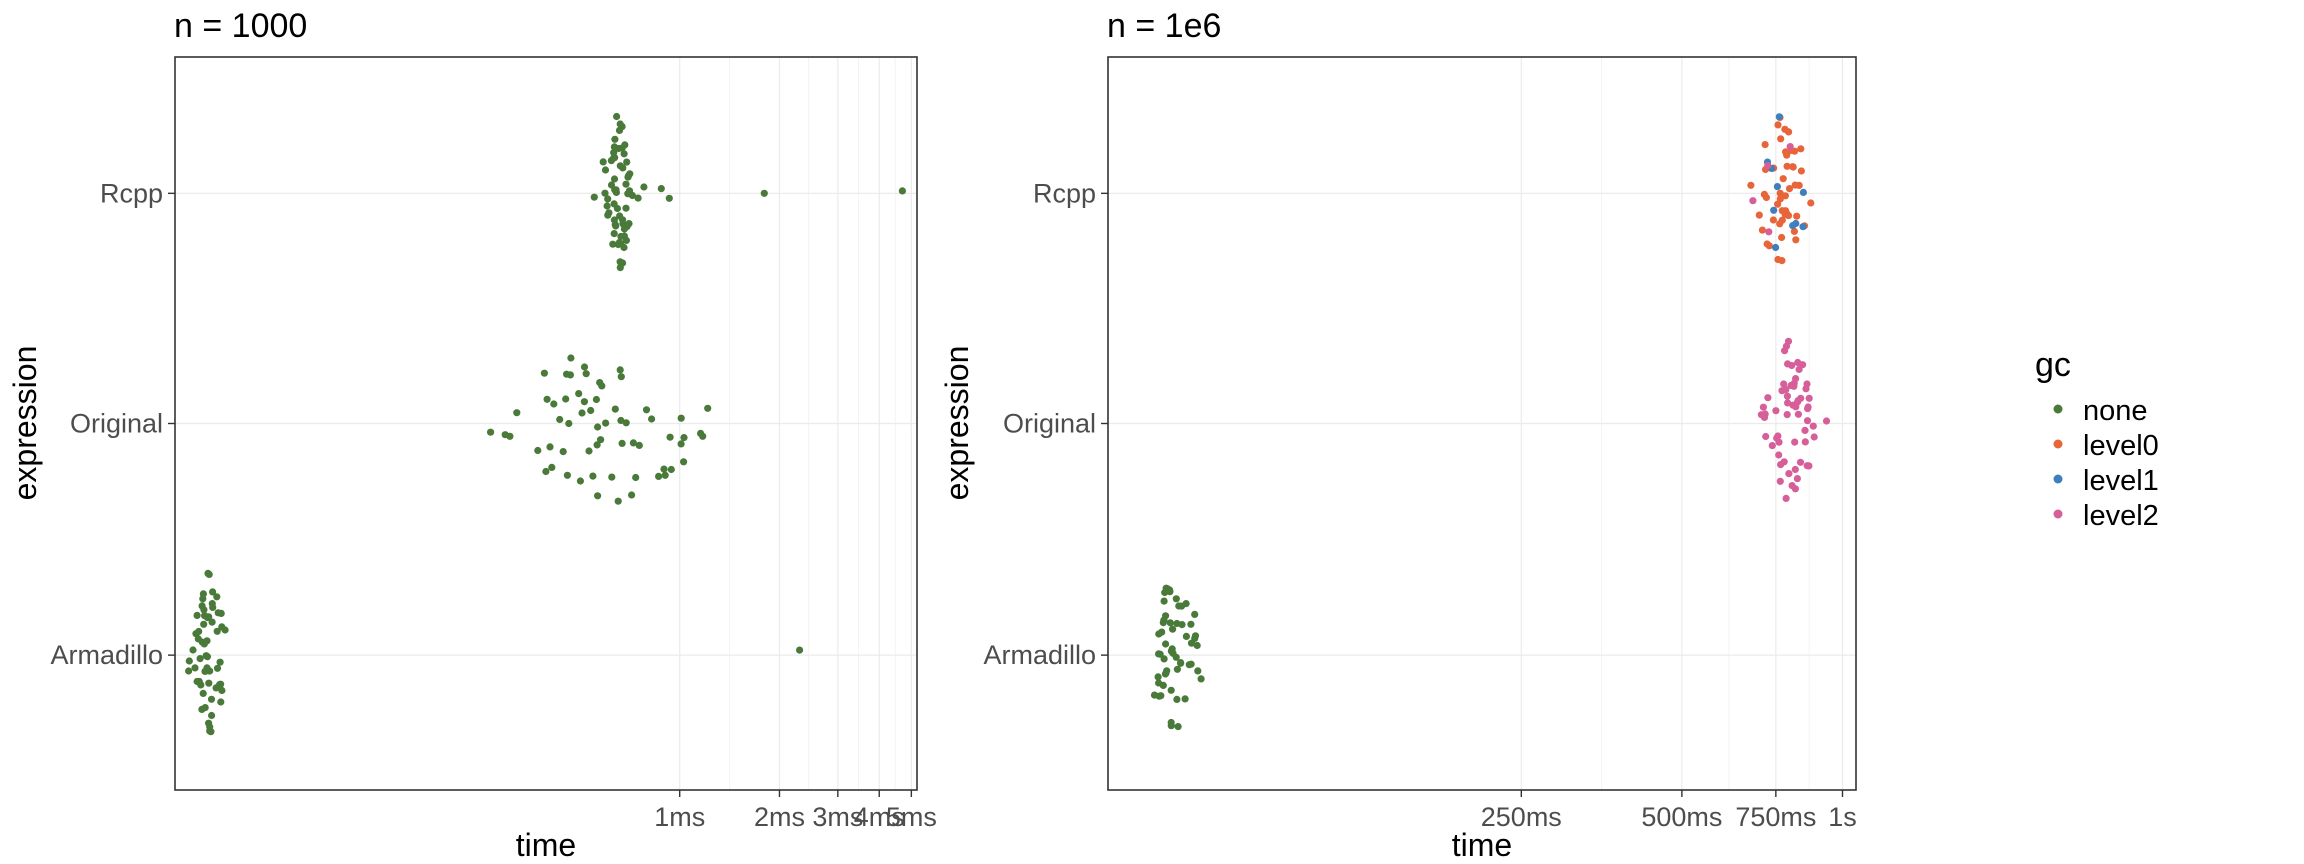 Image resolution: width=2304 pixels, height=864 pixels. What do you see at coordinates (1064, 193) in the screenshot?
I see `y-tick-label-rcpp: Rcpp` at bounding box center [1064, 193].